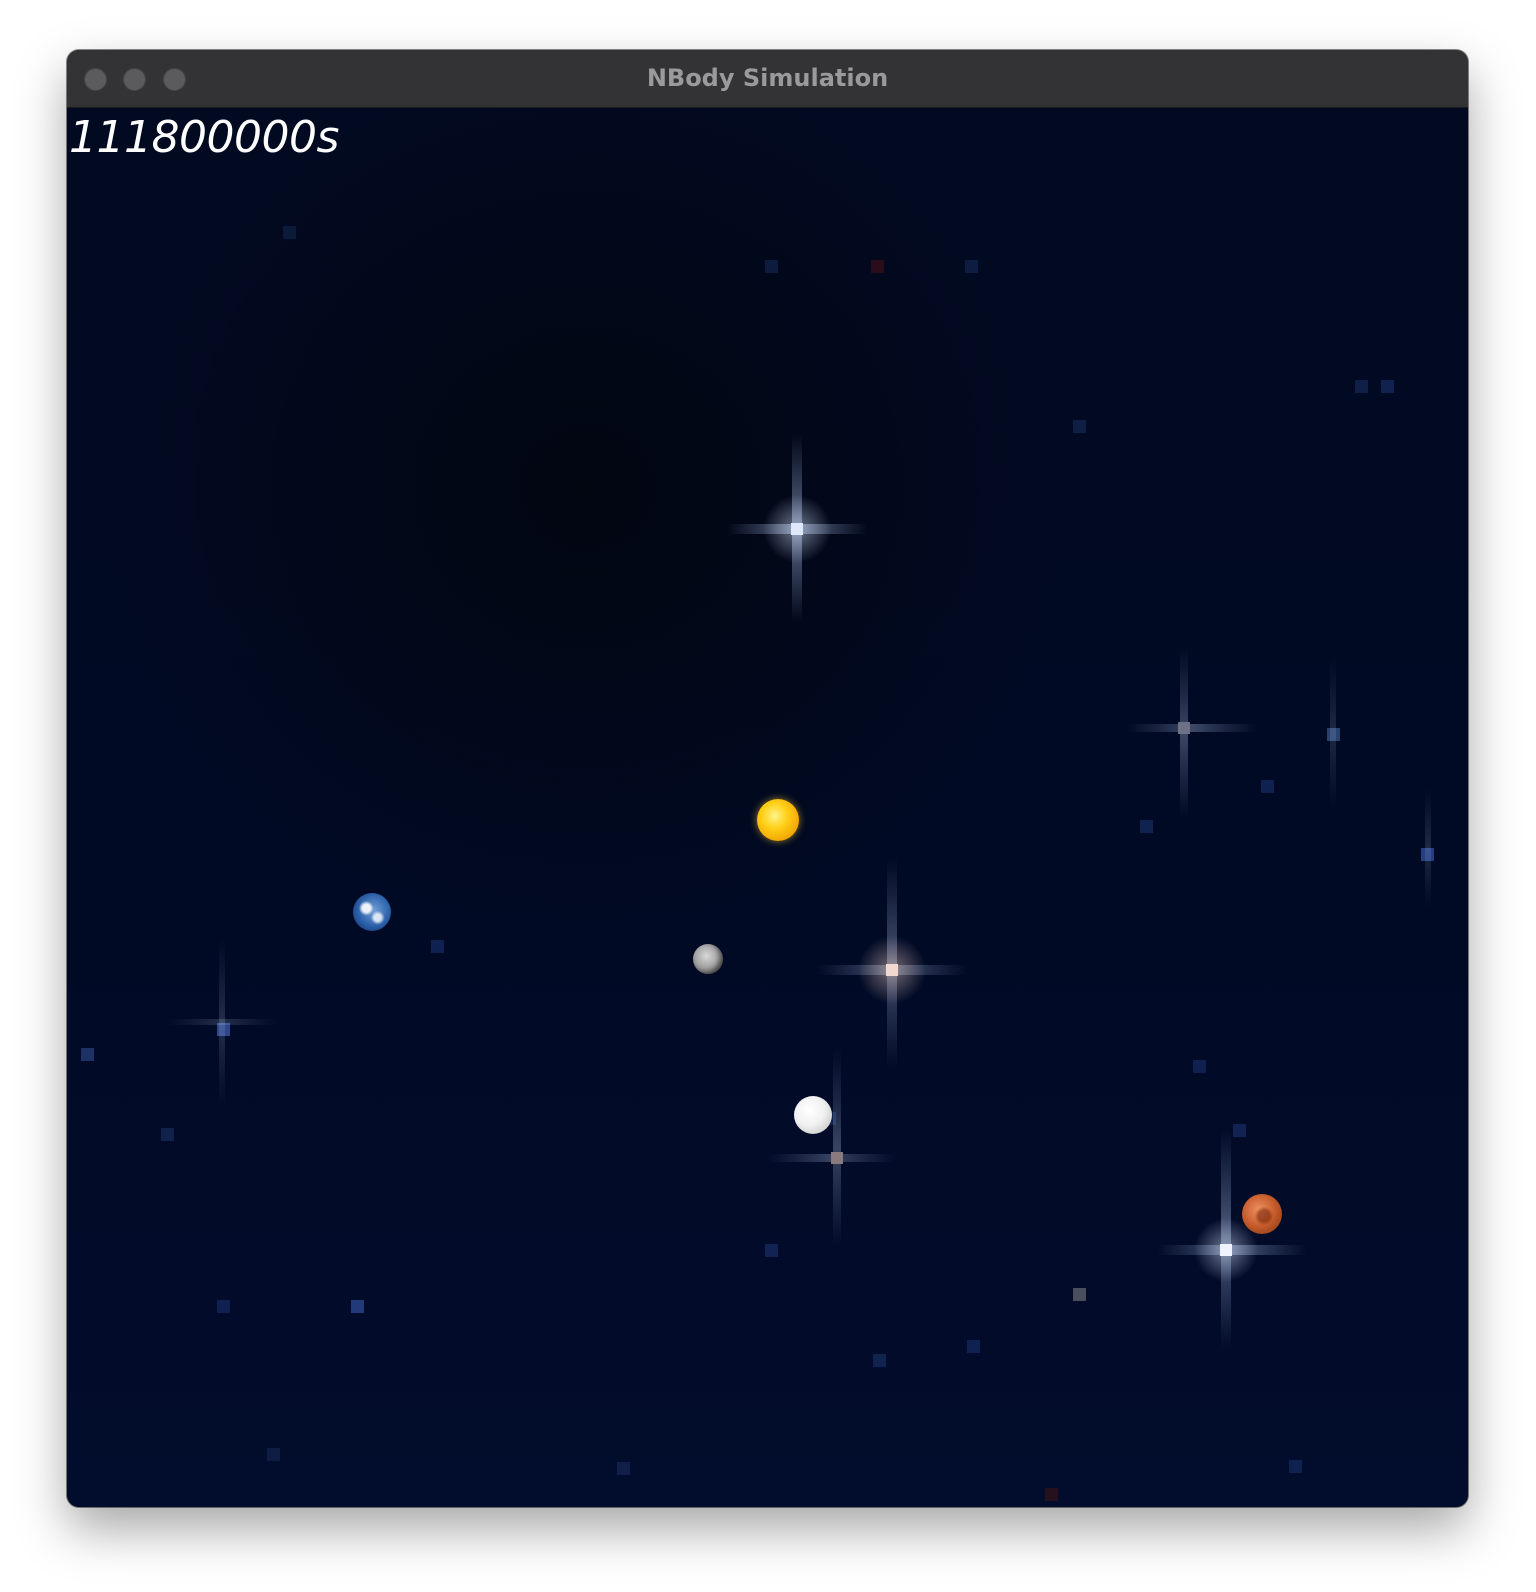 The height and width of the screenshot is (1592, 1536). What do you see at coordinates (204, 137) in the screenshot?
I see `elapsed-time-label: 111800000s` at bounding box center [204, 137].